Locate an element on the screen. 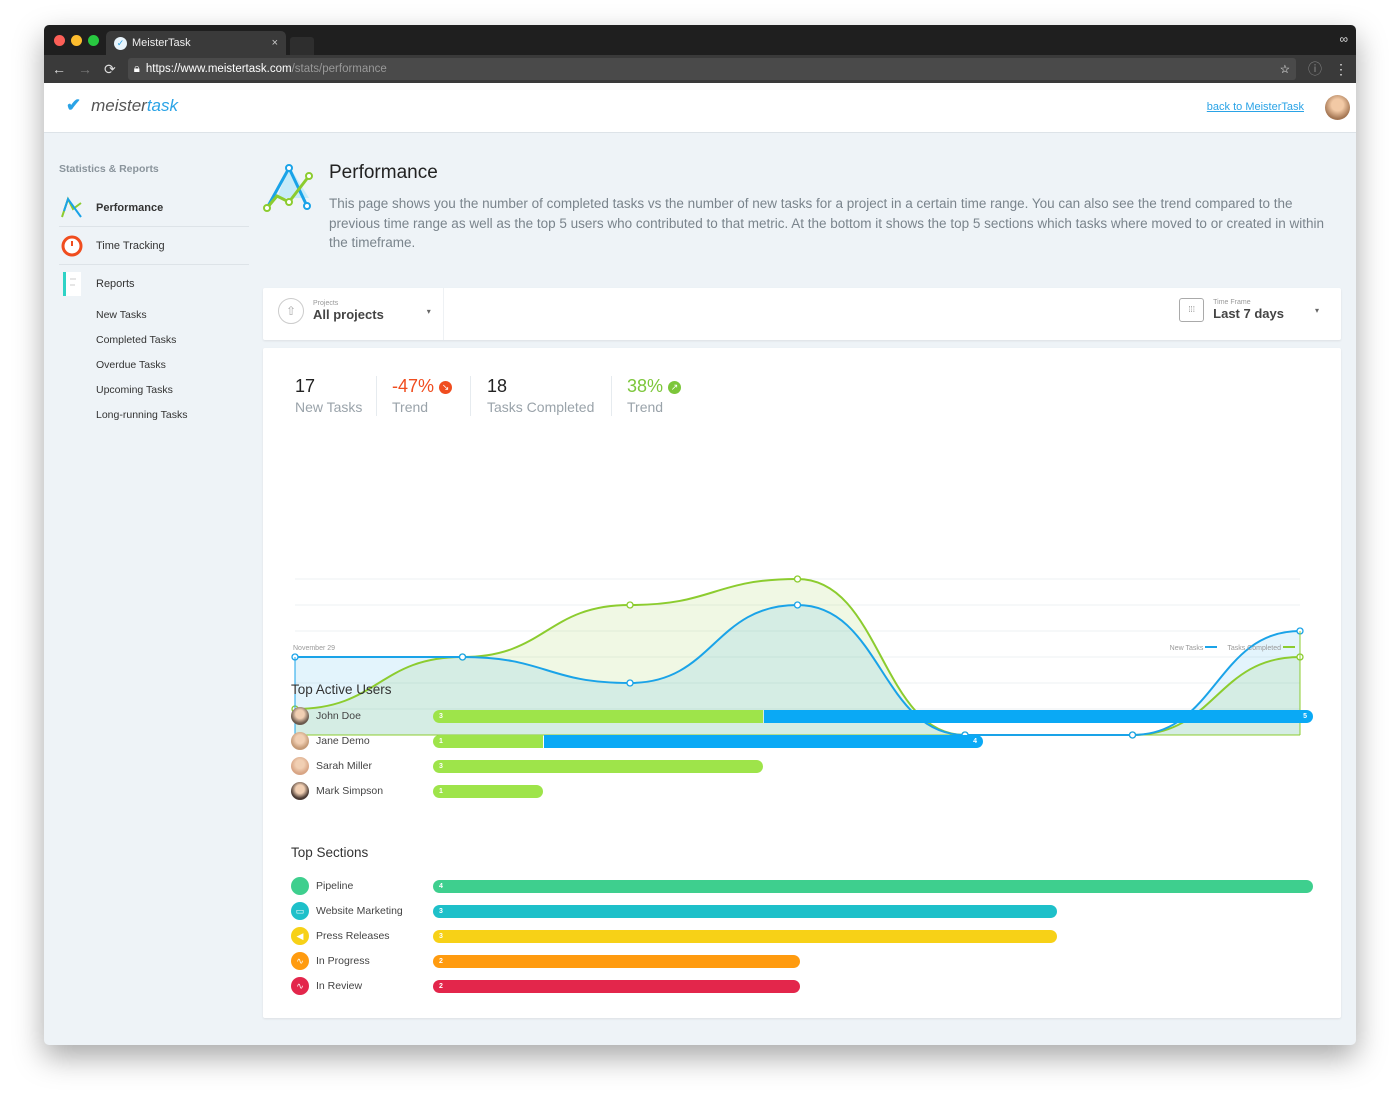  user-row: Jane Demo is located at coordinates (330, 741).